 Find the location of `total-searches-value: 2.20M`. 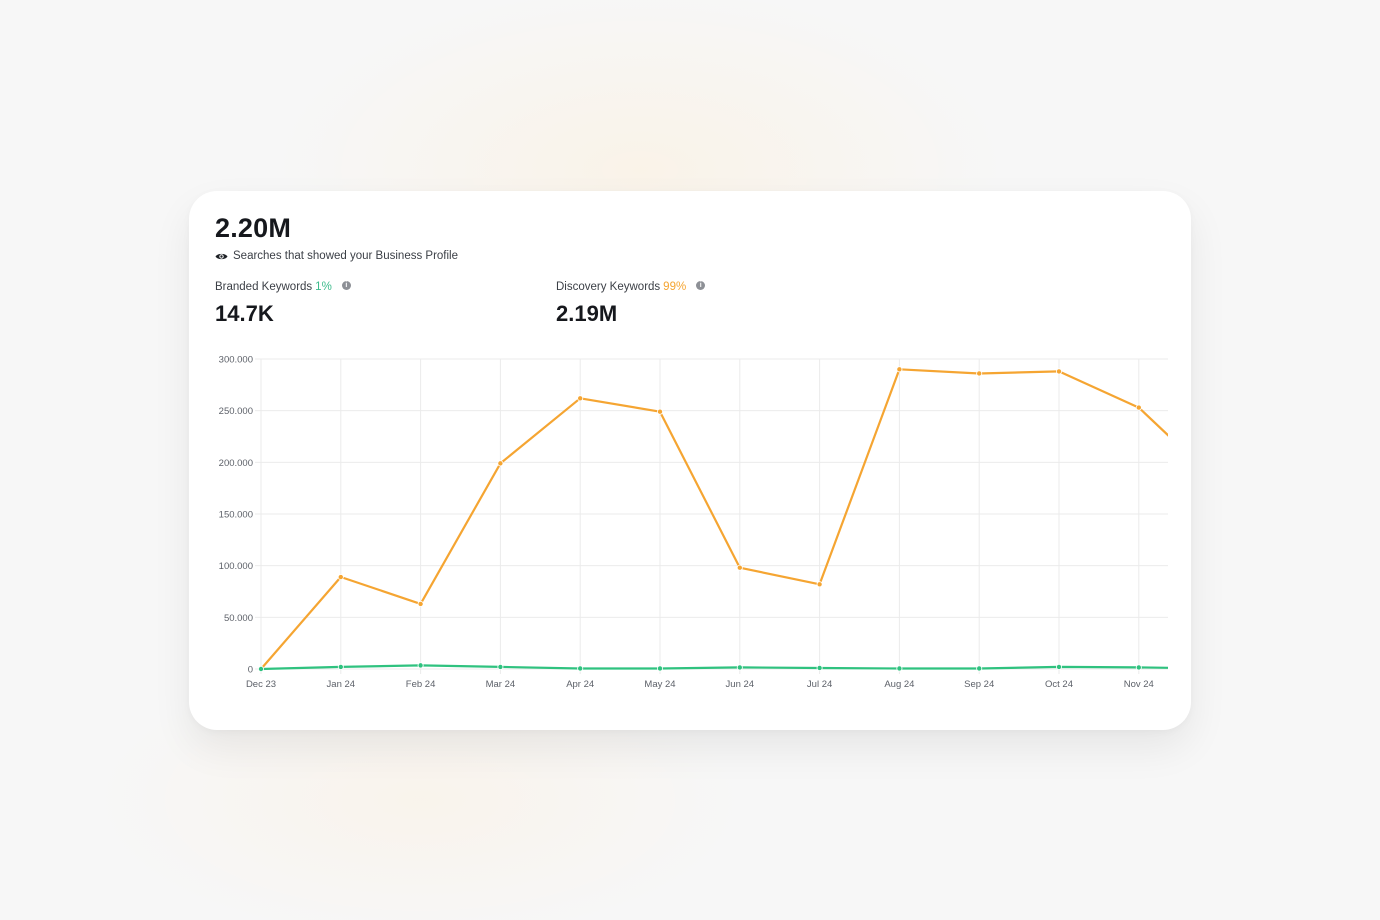

total-searches-value: 2.20M is located at coordinates (253, 228).